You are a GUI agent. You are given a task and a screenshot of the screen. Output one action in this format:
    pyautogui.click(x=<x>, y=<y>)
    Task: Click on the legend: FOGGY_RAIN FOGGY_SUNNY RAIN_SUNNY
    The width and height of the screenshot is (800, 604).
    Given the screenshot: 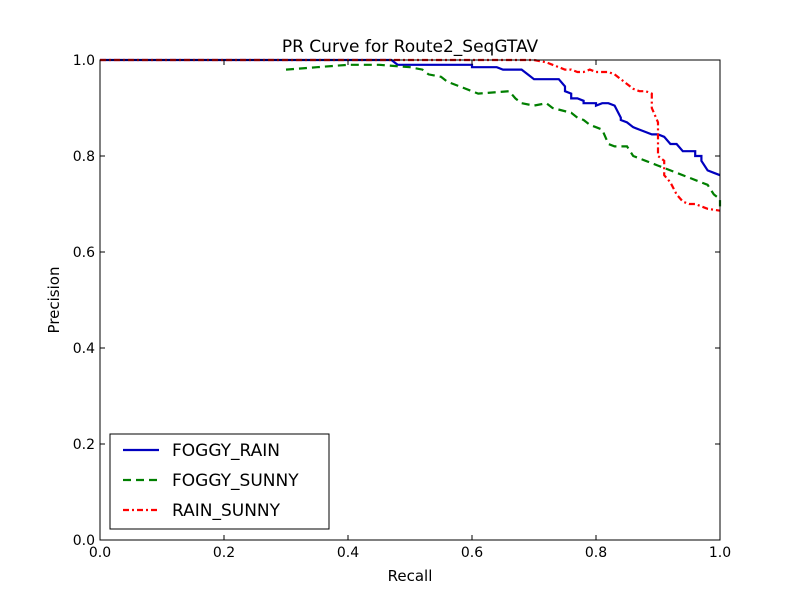 What is the action you would take?
    pyautogui.click(x=219, y=481)
    